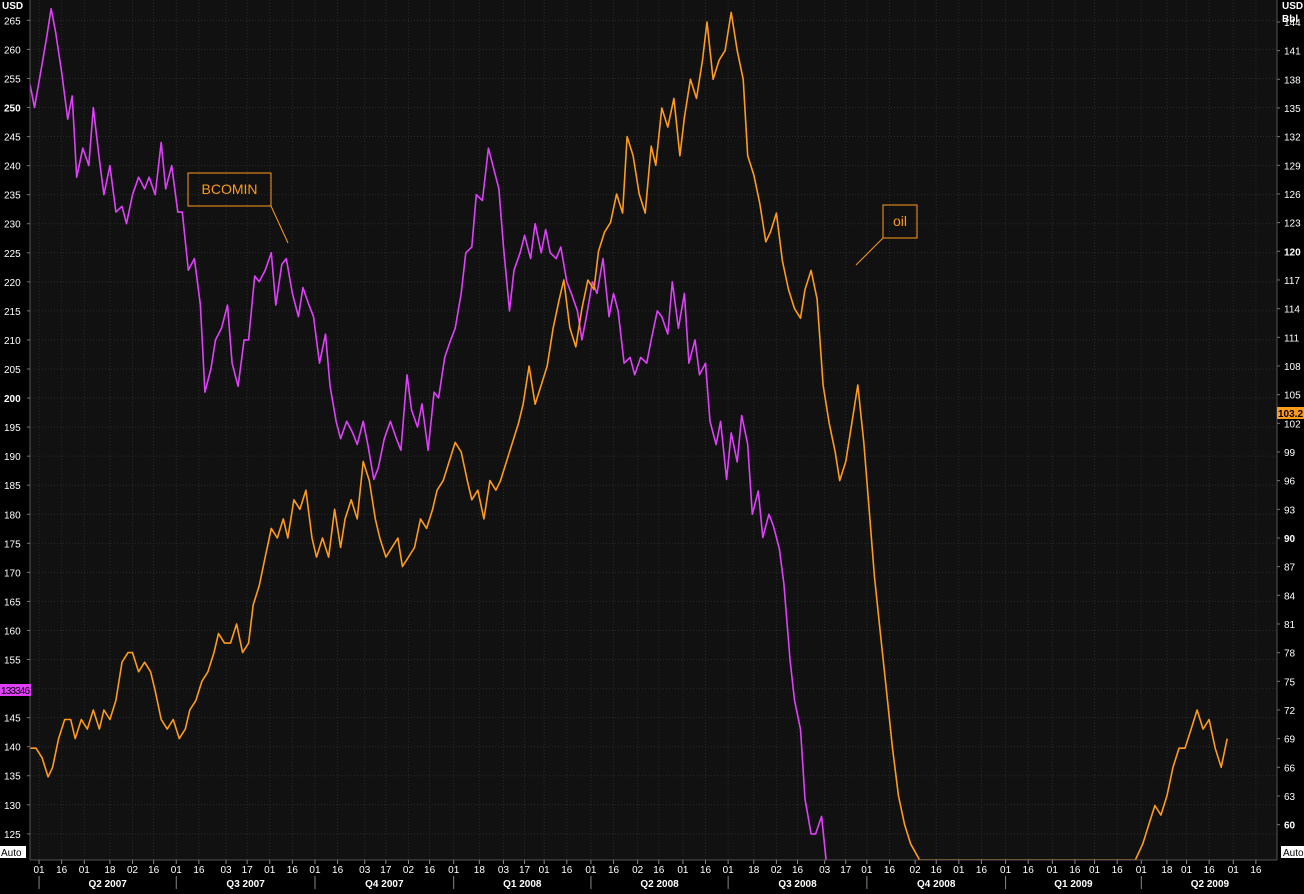  What do you see at coordinates (1290, 413) in the screenshot?
I see `right-last-value-badge` at bounding box center [1290, 413].